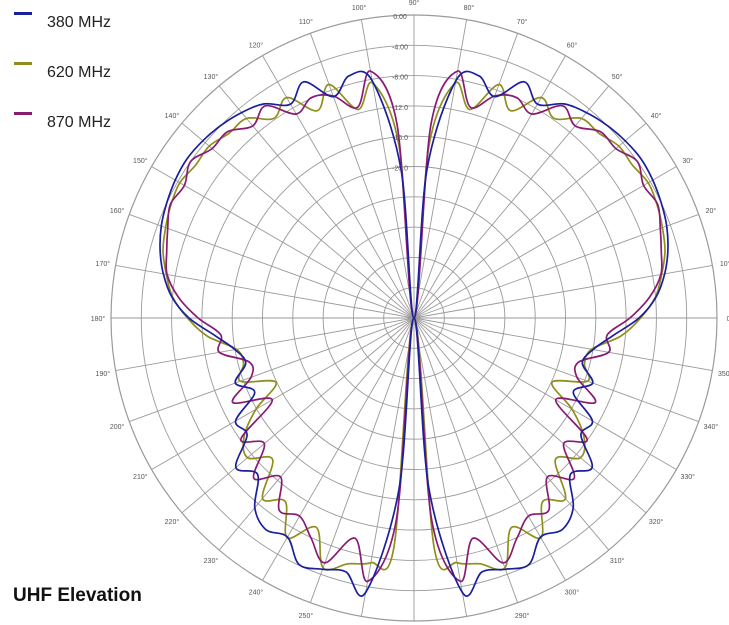 The image size is (729, 625). Describe the element at coordinates (711, 211) in the screenshot. I see `angle-tick-label: 20°` at that location.